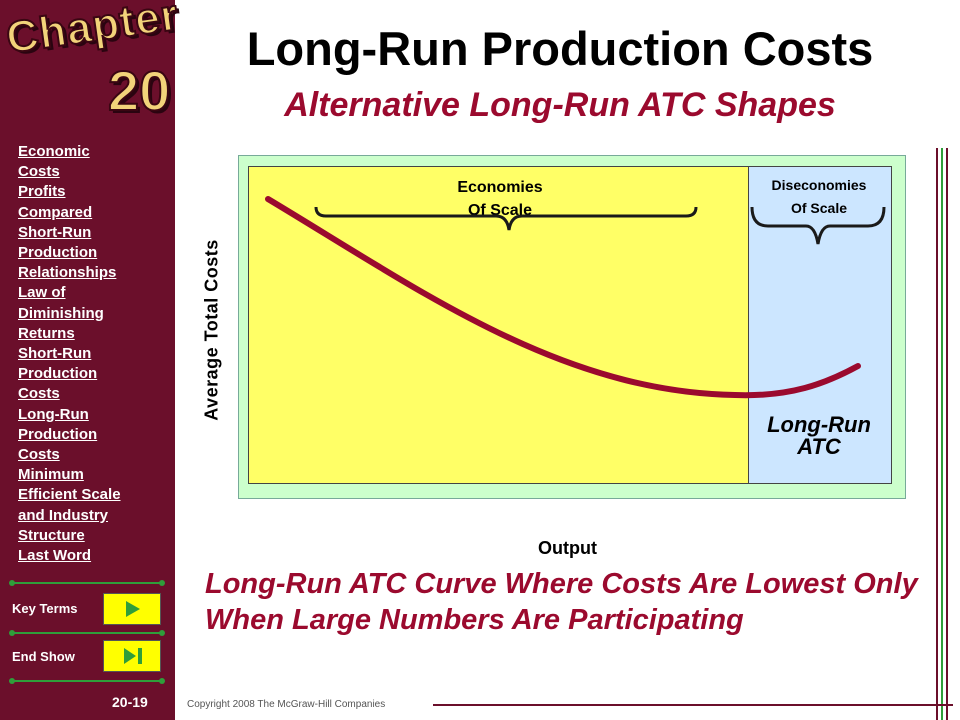 The width and height of the screenshot is (960, 720). Describe the element at coordinates (42, 293) in the screenshot. I see `nav-law-of: Law of` at that location.